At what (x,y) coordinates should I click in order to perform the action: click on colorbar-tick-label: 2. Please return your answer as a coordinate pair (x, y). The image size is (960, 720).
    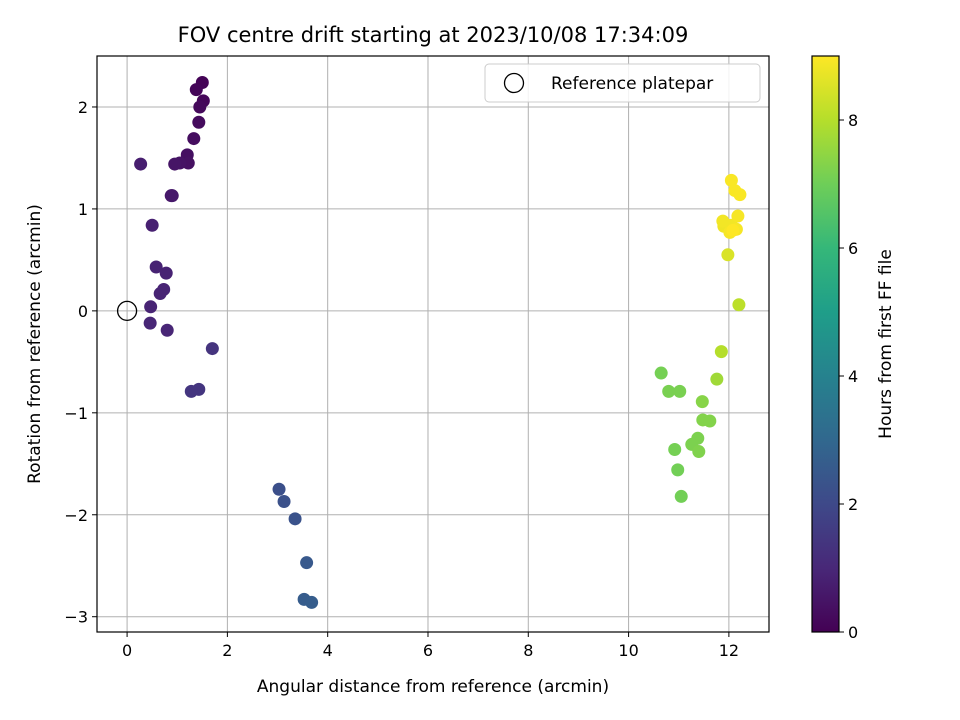
    Looking at the image, I should click on (853, 504).